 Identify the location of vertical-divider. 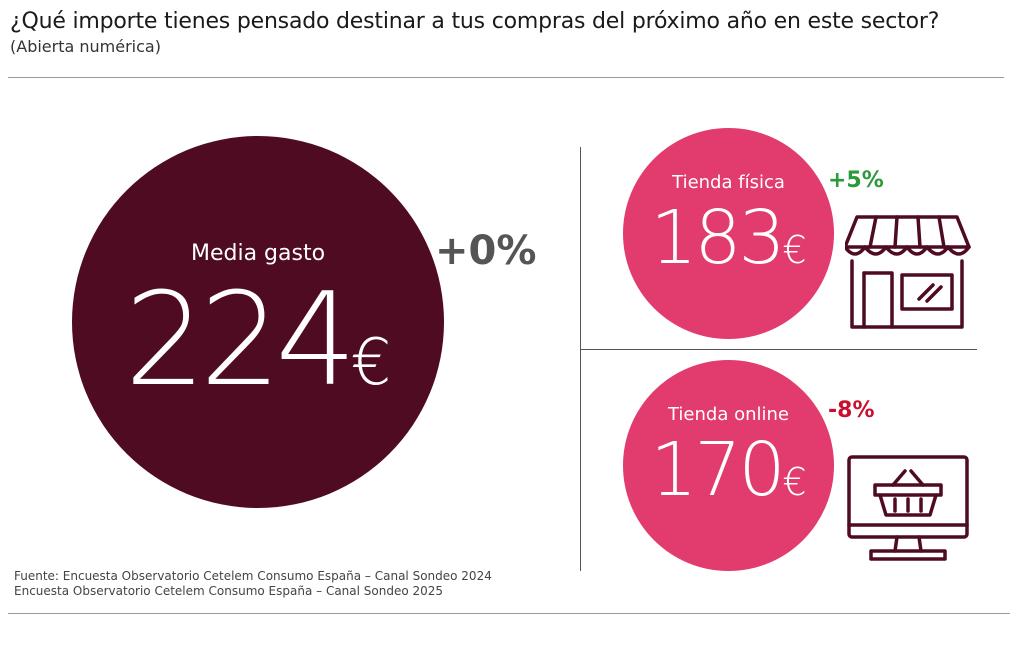
(580, 359).